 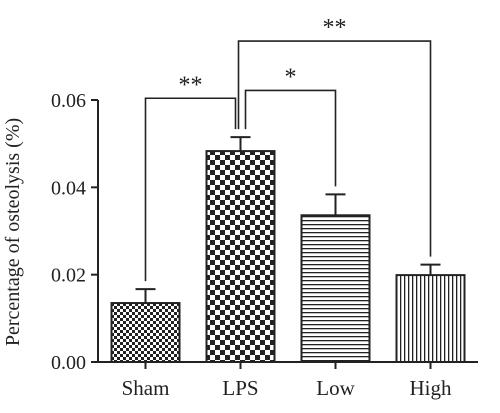 I want to click on bar-low, so click(x=335, y=288).